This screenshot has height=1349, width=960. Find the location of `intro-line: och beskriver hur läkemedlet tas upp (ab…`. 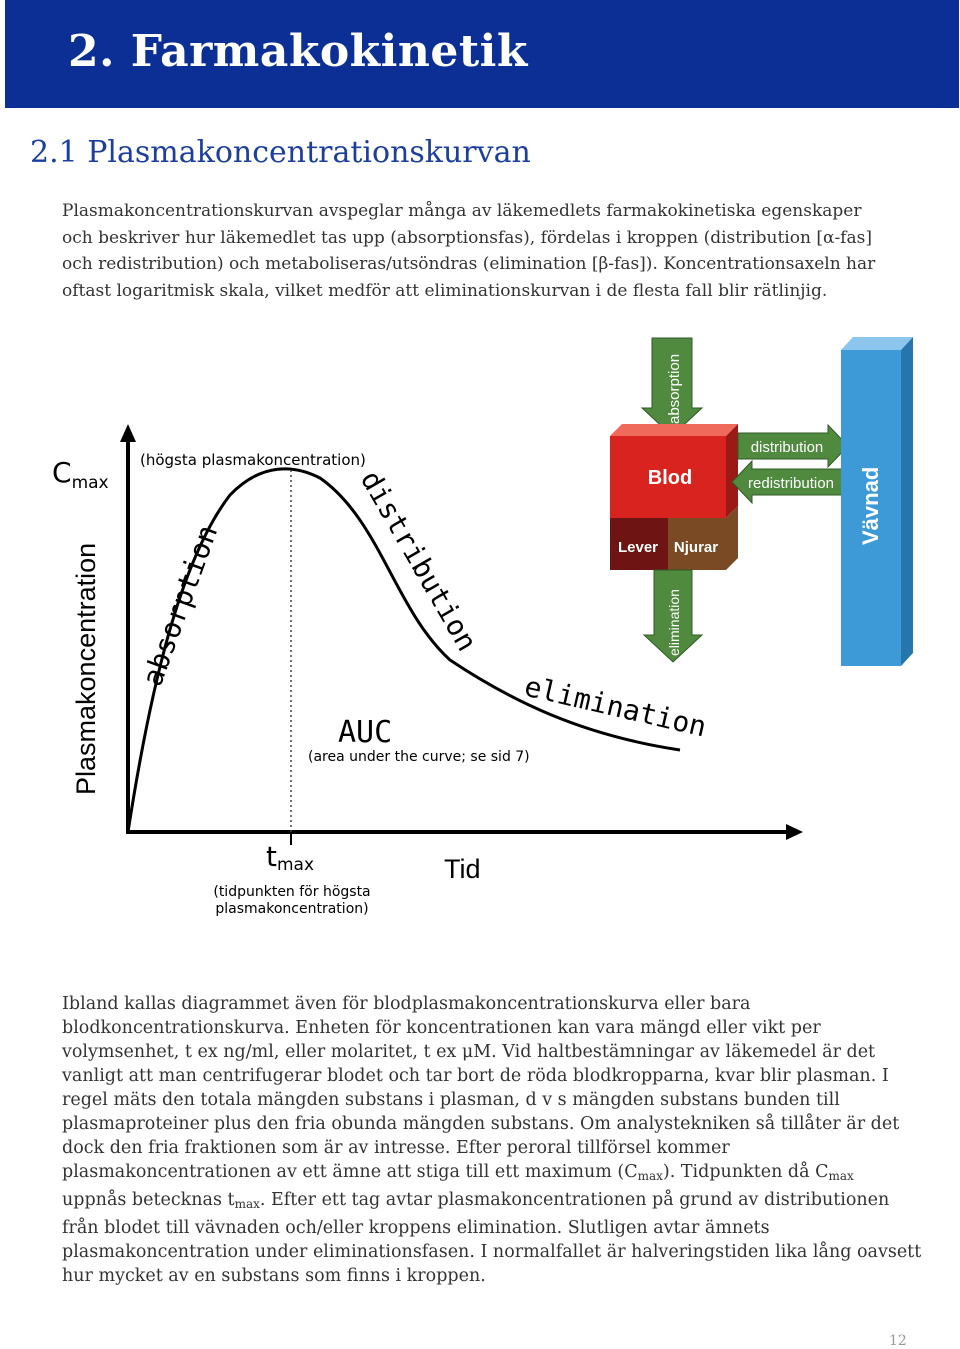

intro-line: och beskriver hur läkemedlet tas upp (ab… is located at coordinates (467, 237).